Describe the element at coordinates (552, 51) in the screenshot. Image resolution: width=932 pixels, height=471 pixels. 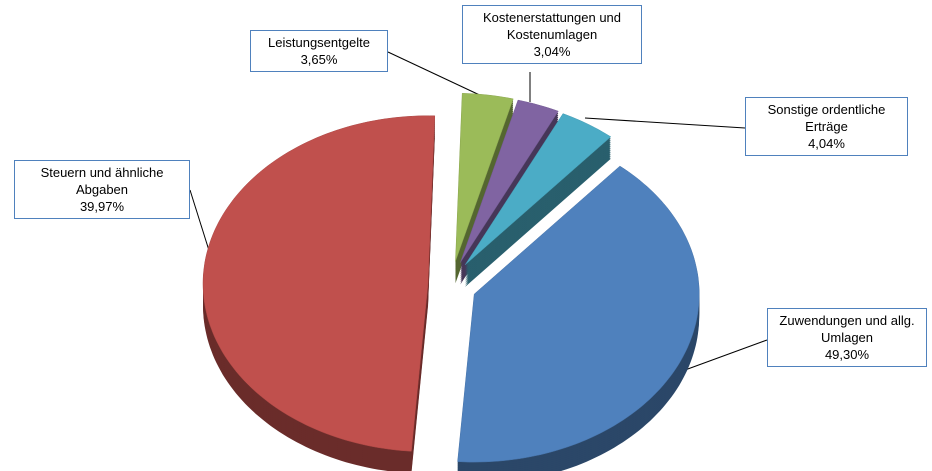
I see `label-value: 3,04%` at that location.